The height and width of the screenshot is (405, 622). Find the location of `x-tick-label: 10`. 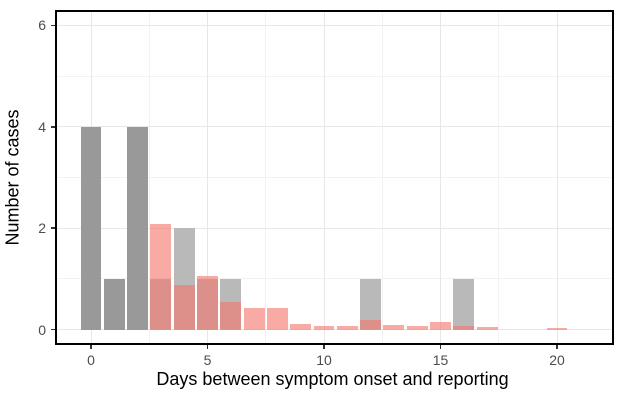

x-tick-label: 10 is located at coordinates (324, 360).